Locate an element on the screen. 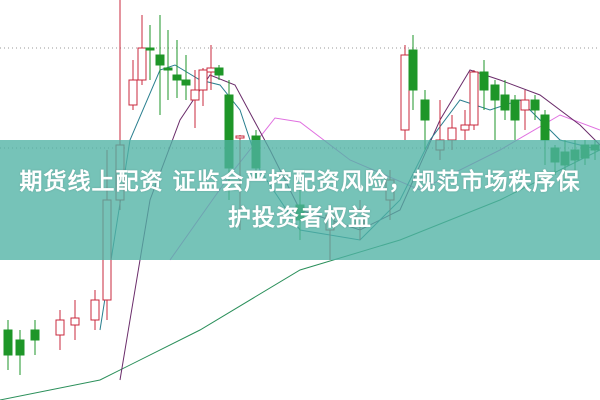  headline-title: 期货线上配资 证监会严控配资风险，规范市场秩序保护投资者权益 is located at coordinates (300, 200).